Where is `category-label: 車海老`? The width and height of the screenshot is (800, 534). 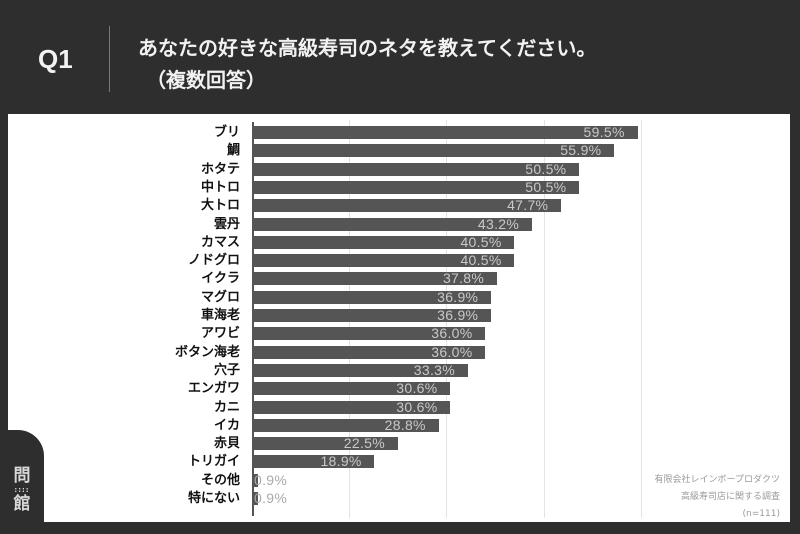
category-label: 車海老 is located at coordinates (220, 315).